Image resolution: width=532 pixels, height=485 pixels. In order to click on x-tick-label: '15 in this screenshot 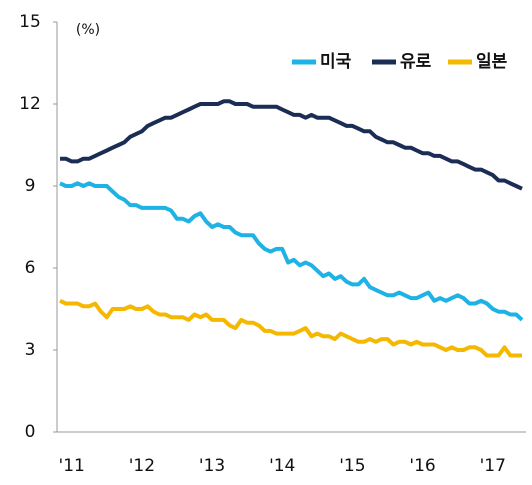, I will do `click(352, 466)`.